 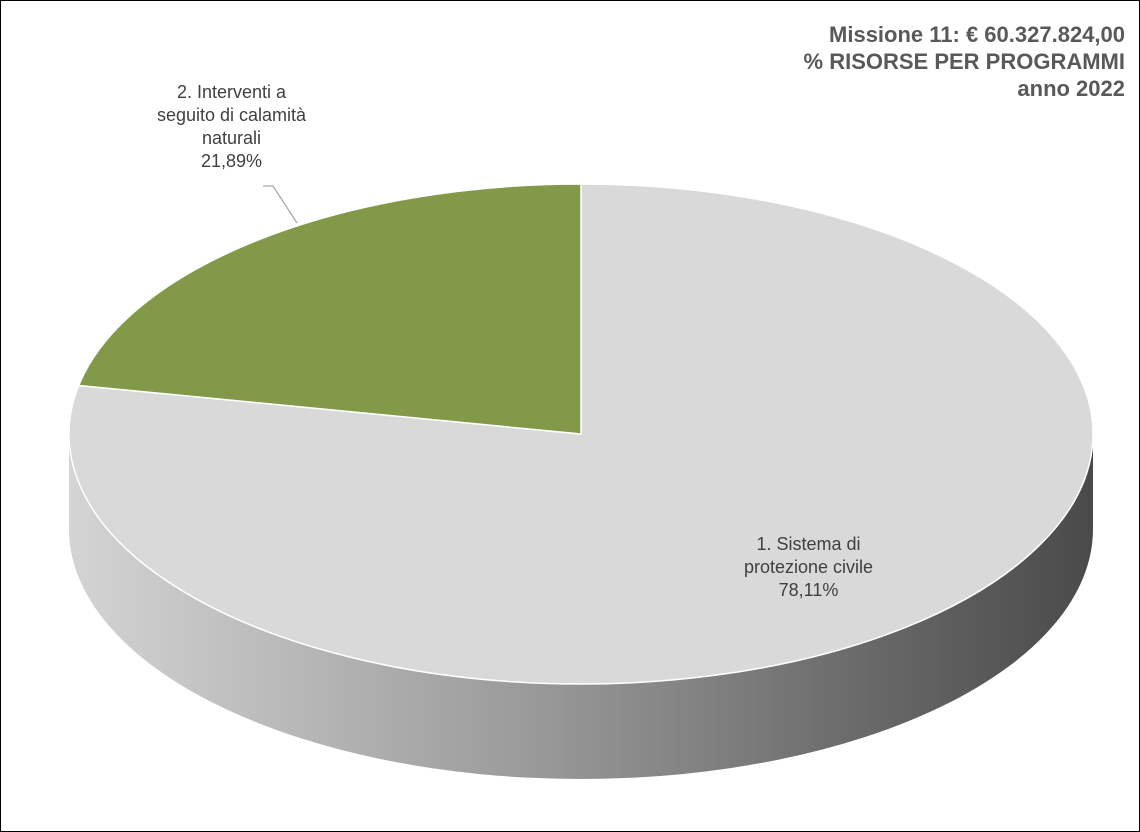 I want to click on slice-label-interventi-line-1: 2. Interventi a, so click(x=231, y=92).